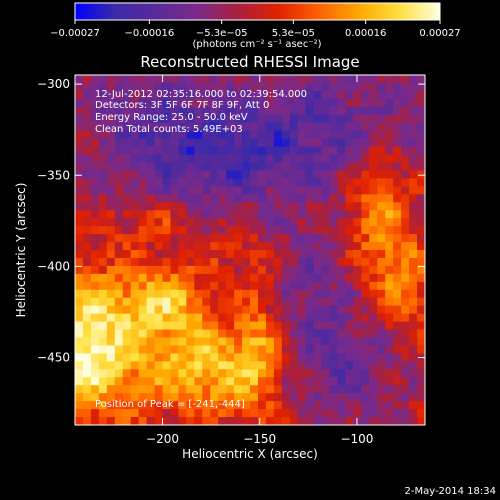 The image size is (500, 500). I want to click on y-tick-label: −450, so click(53, 358).